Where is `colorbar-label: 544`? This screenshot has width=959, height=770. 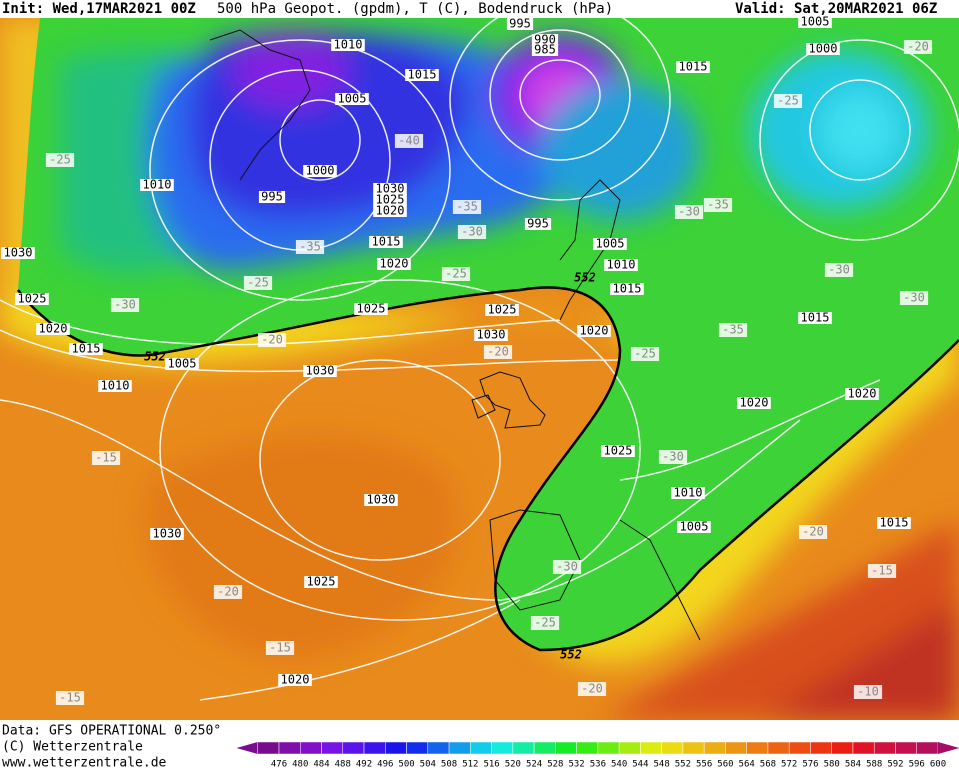 colorbar-label: 544 is located at coordinates (640, 765).